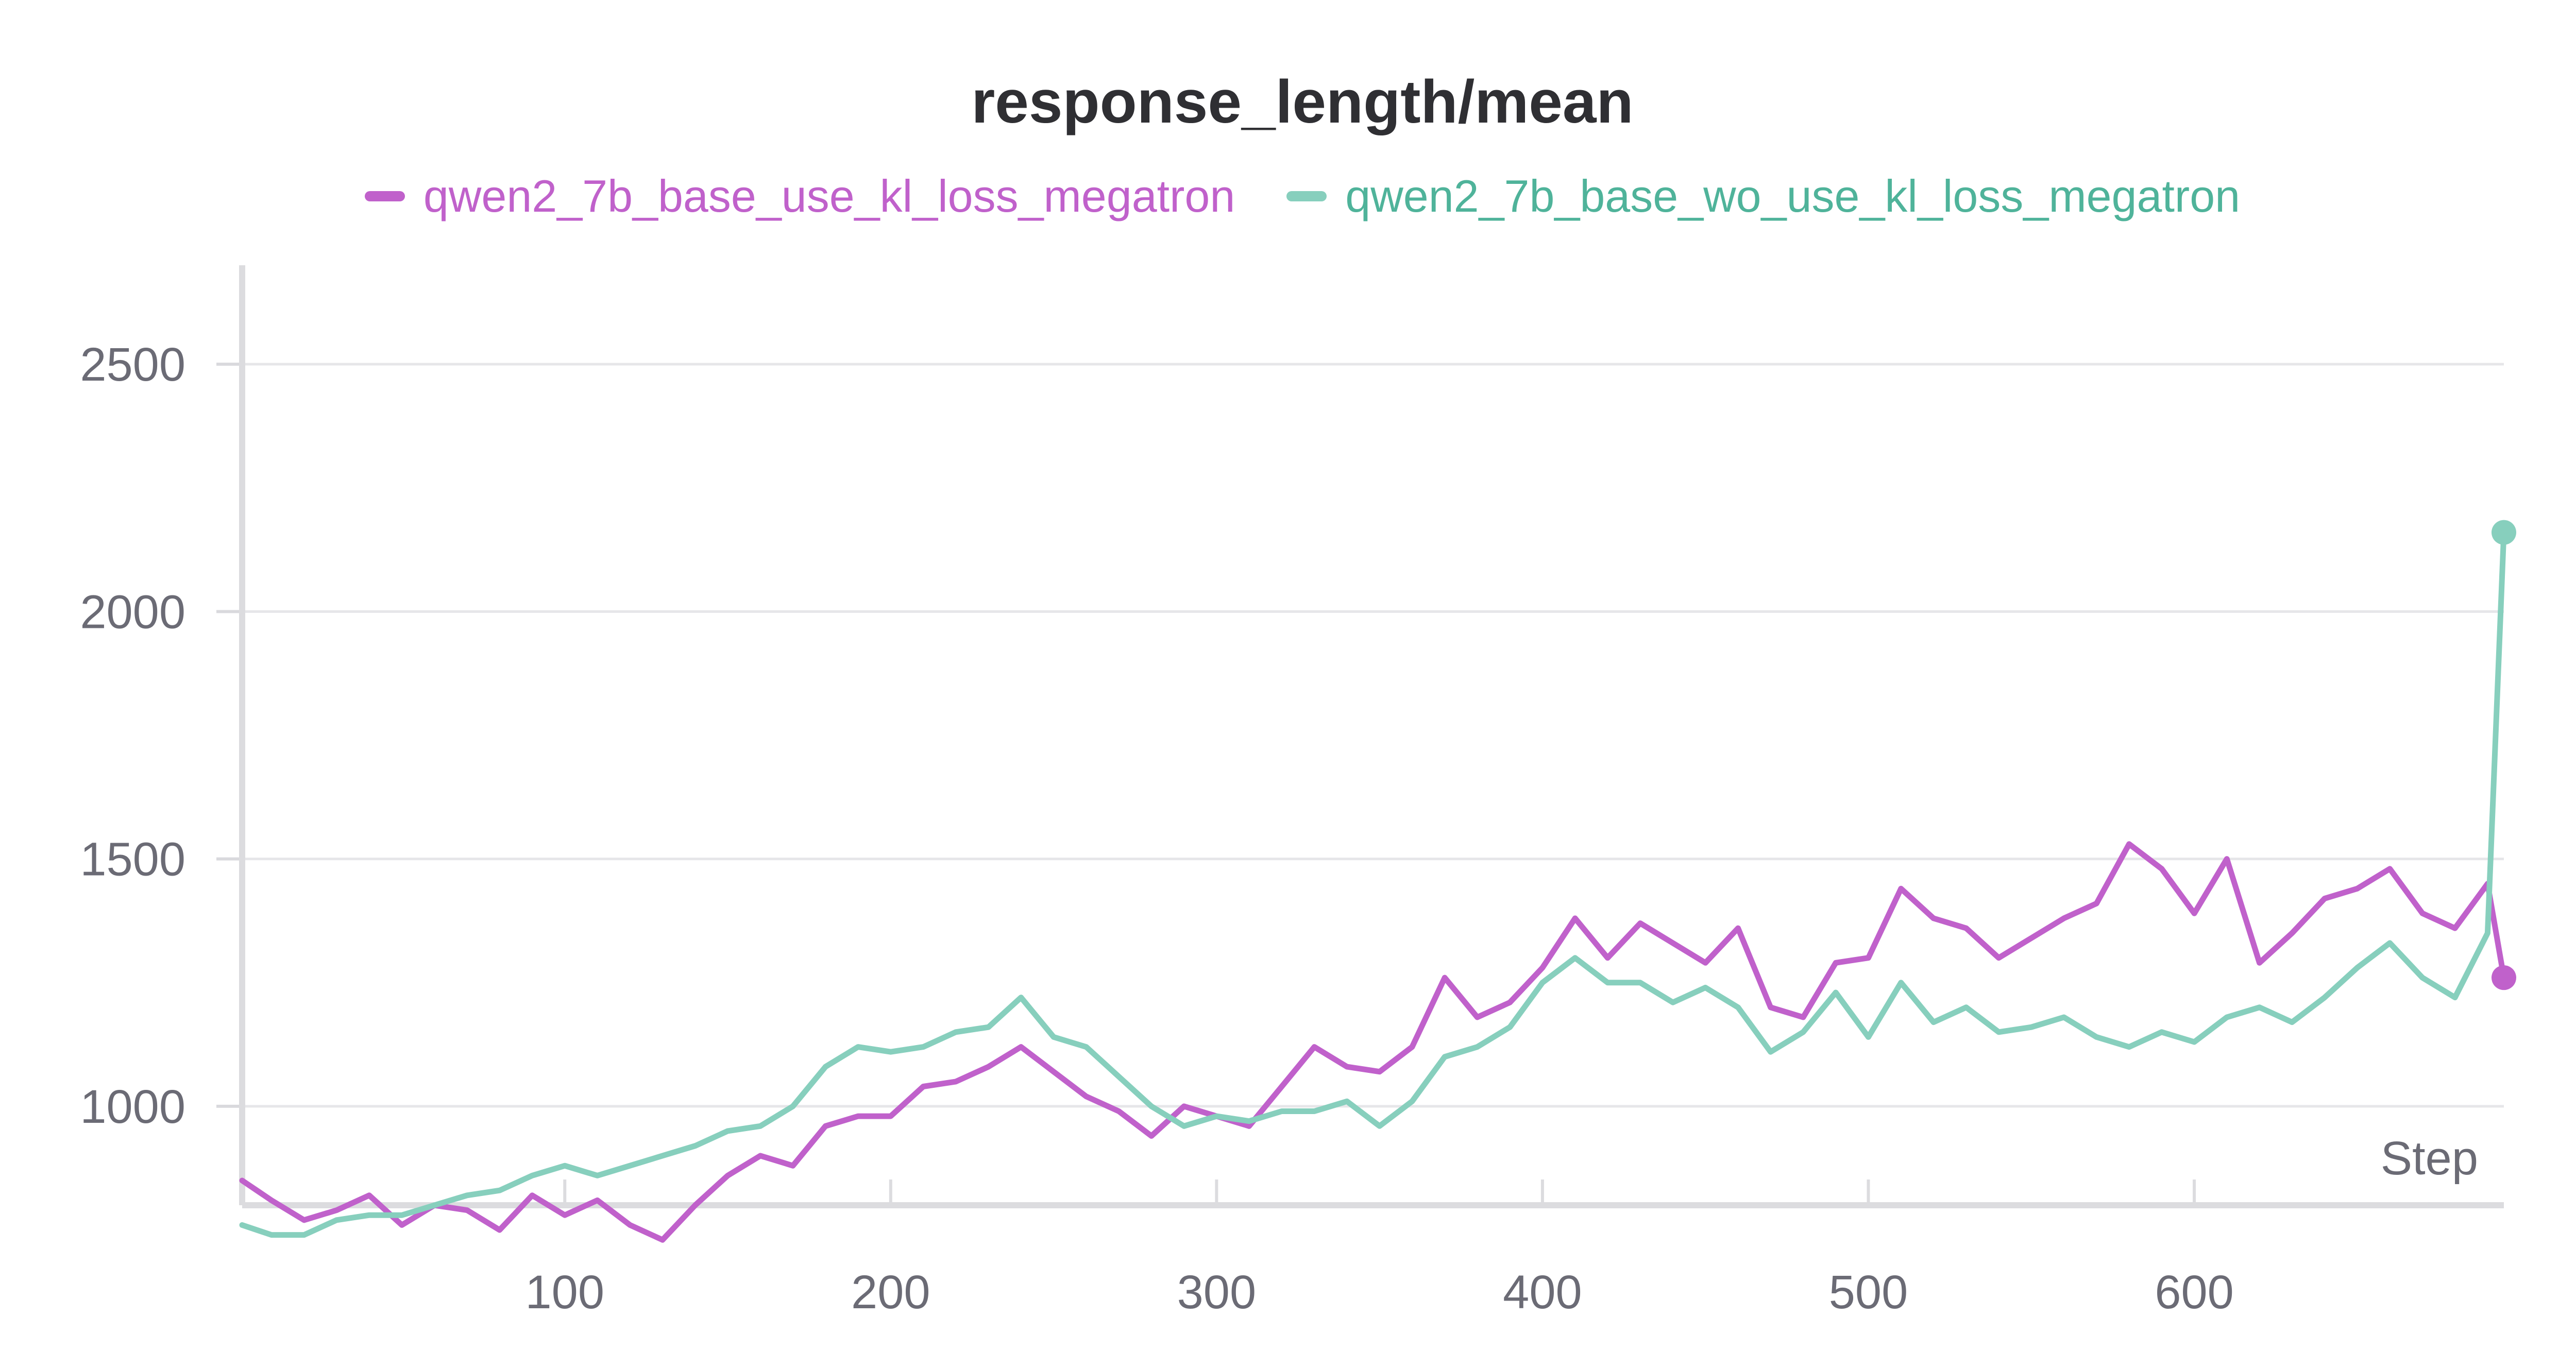 The width and height of the screenshot is (2576, 1368). What do you see at coordinates (1868, 1292) in the screenshot?
I see `x-tick-label: 500` at bounding box center [1868, 1292].